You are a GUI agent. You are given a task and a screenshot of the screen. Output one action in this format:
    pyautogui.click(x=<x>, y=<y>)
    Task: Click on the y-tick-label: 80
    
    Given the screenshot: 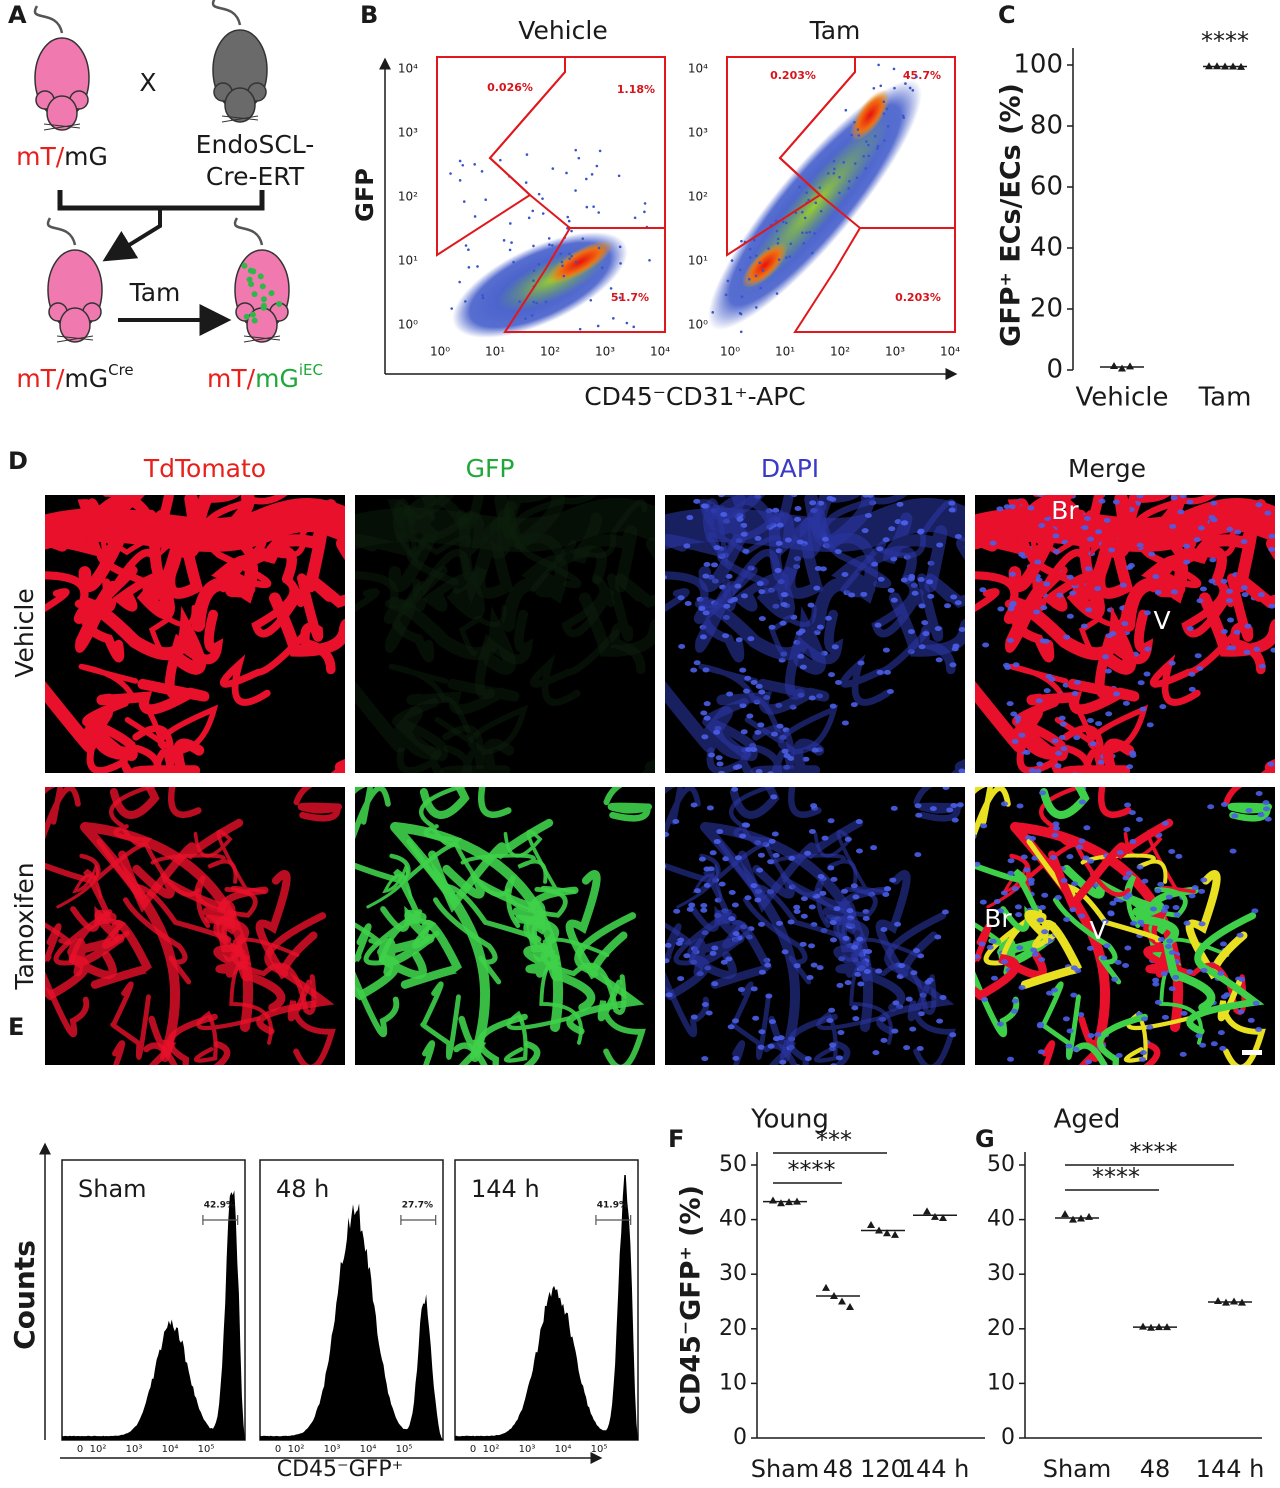 What is the action you would take?
    pyautogui.click(x=1046, y=126)
    